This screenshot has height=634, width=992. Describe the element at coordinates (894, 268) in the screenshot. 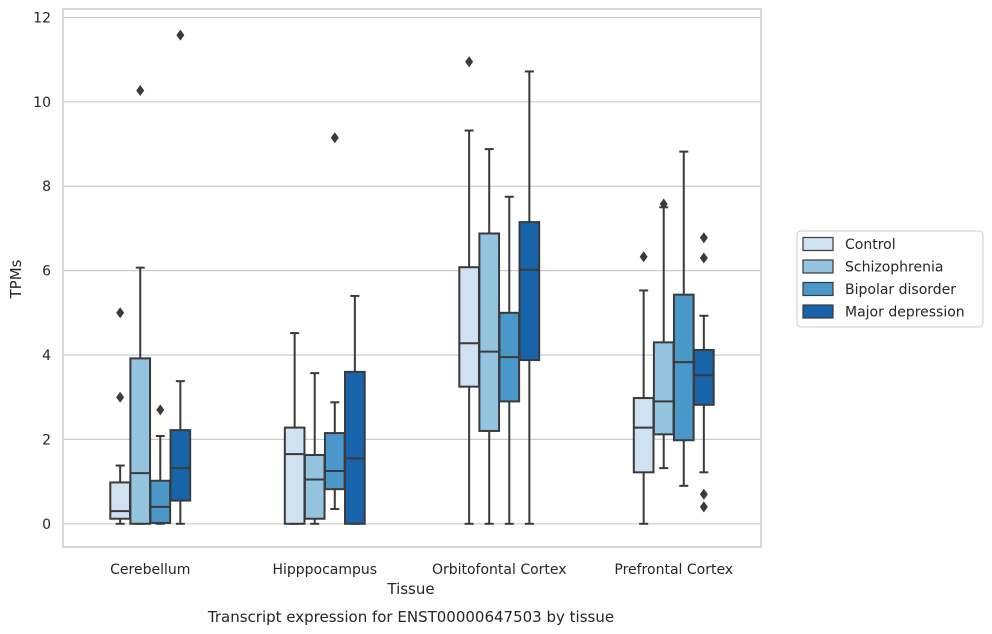

I see `legend-label: Schizophrenia` at that location.